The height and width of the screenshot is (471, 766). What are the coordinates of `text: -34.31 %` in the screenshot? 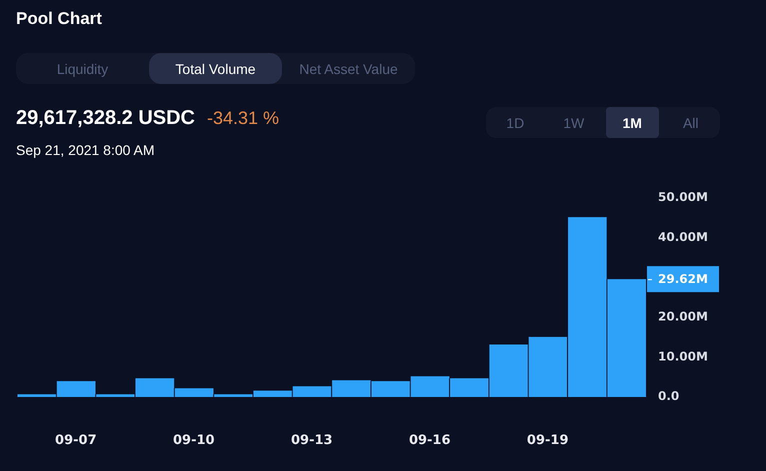 It's located at (243, 118).